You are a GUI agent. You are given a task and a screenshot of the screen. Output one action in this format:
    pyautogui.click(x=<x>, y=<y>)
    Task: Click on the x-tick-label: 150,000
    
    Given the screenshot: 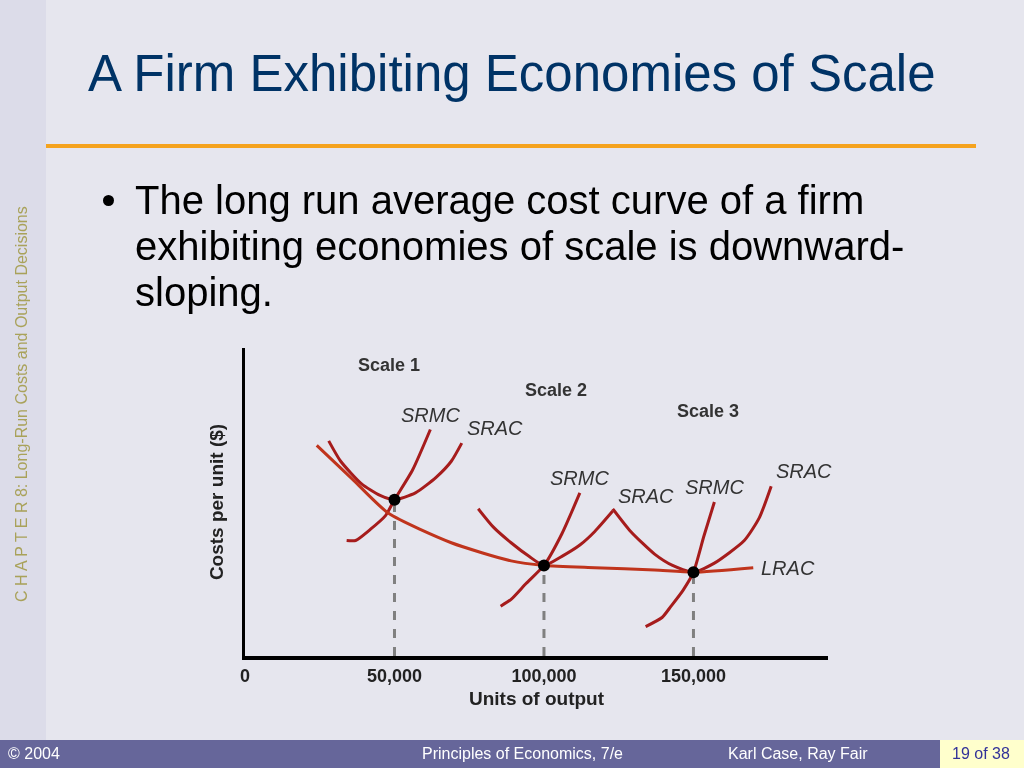 What is the action you would take?
    pyautogui.click(x=693, y=675)
    